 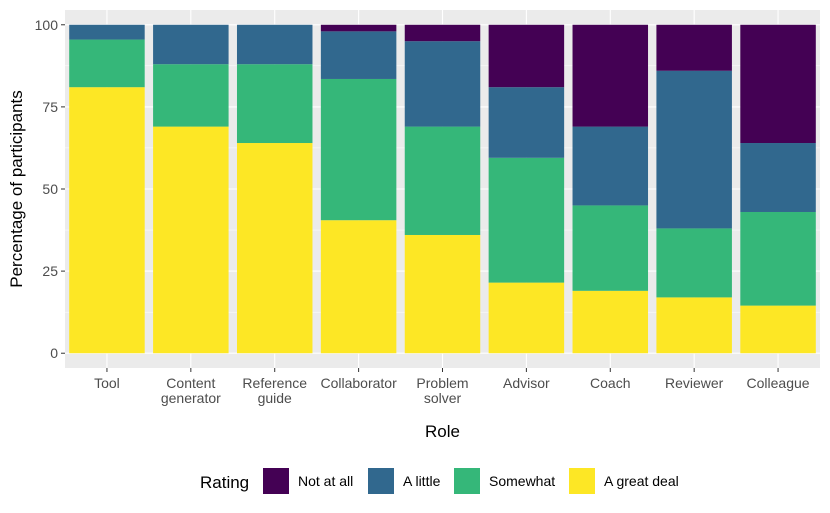 I want to click on x-tick-label: Tool, so click(x=107, y=383).